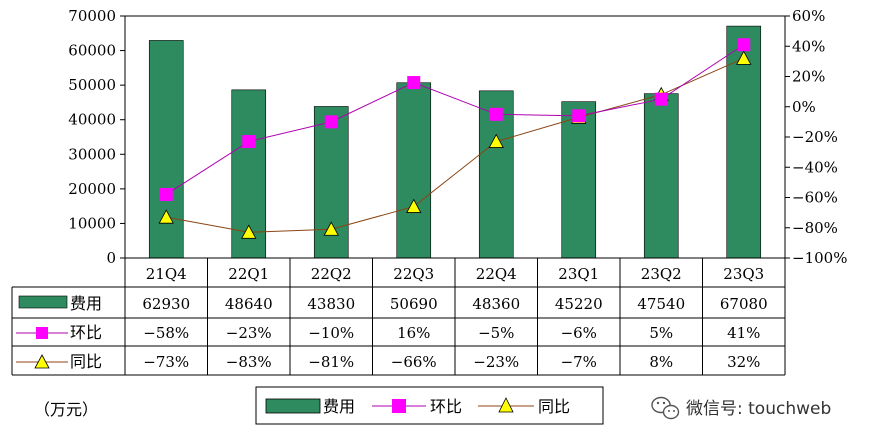  Describe the element at coordinates (579, 333) in the screenshot. I see `table-cell-line: −6%` at that location.